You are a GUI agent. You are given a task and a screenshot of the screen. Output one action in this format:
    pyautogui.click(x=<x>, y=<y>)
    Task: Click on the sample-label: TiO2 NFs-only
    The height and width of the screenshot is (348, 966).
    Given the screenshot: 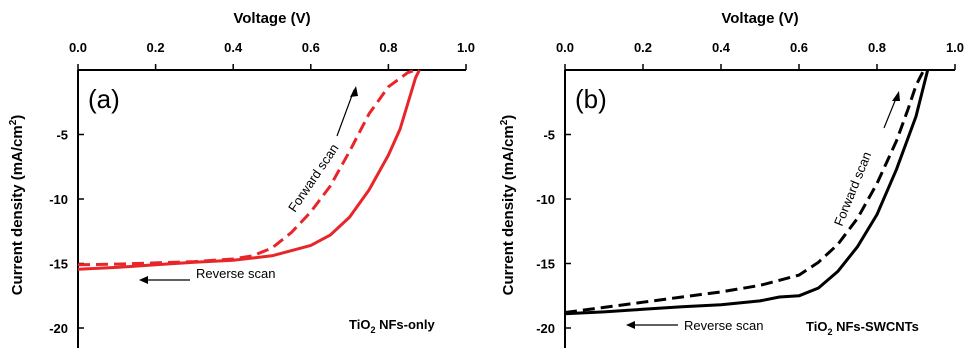 What is the action you would take?
    pyautogui.click(x=392, y=326)
    